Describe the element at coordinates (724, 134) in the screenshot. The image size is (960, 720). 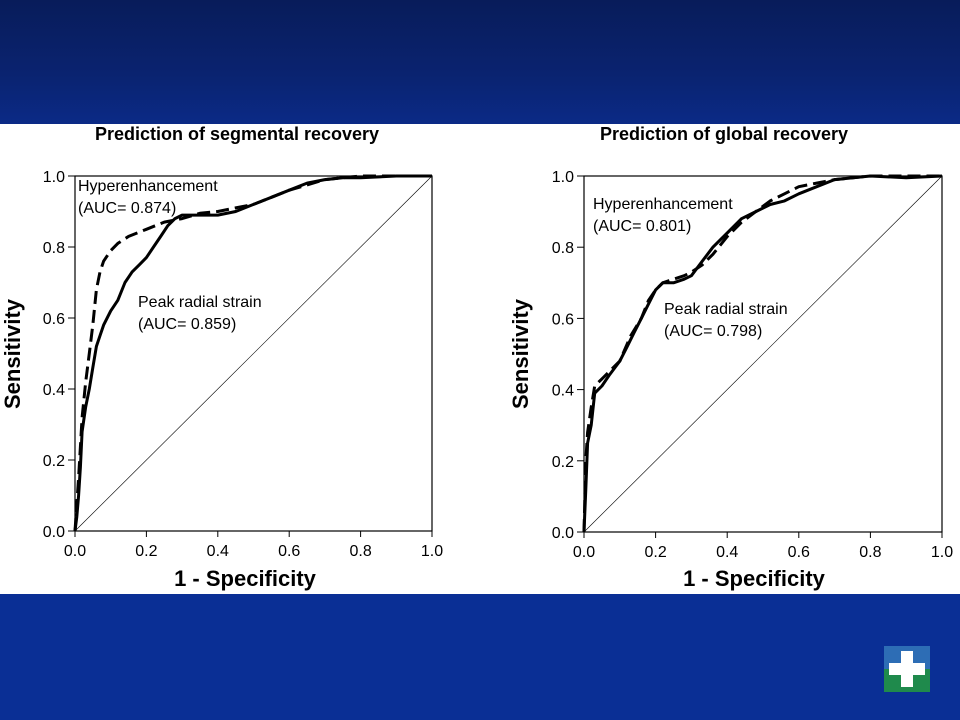
I see `chart-title: Prediction of global recovery` at that location.